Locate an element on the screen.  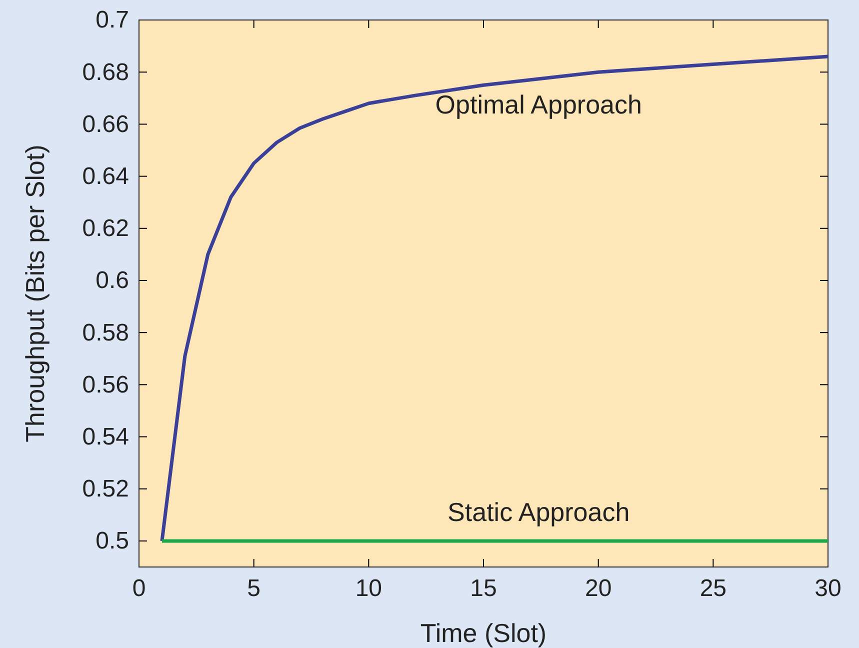
y-tick-label: 0.66 is located at coordinates (105, 124).